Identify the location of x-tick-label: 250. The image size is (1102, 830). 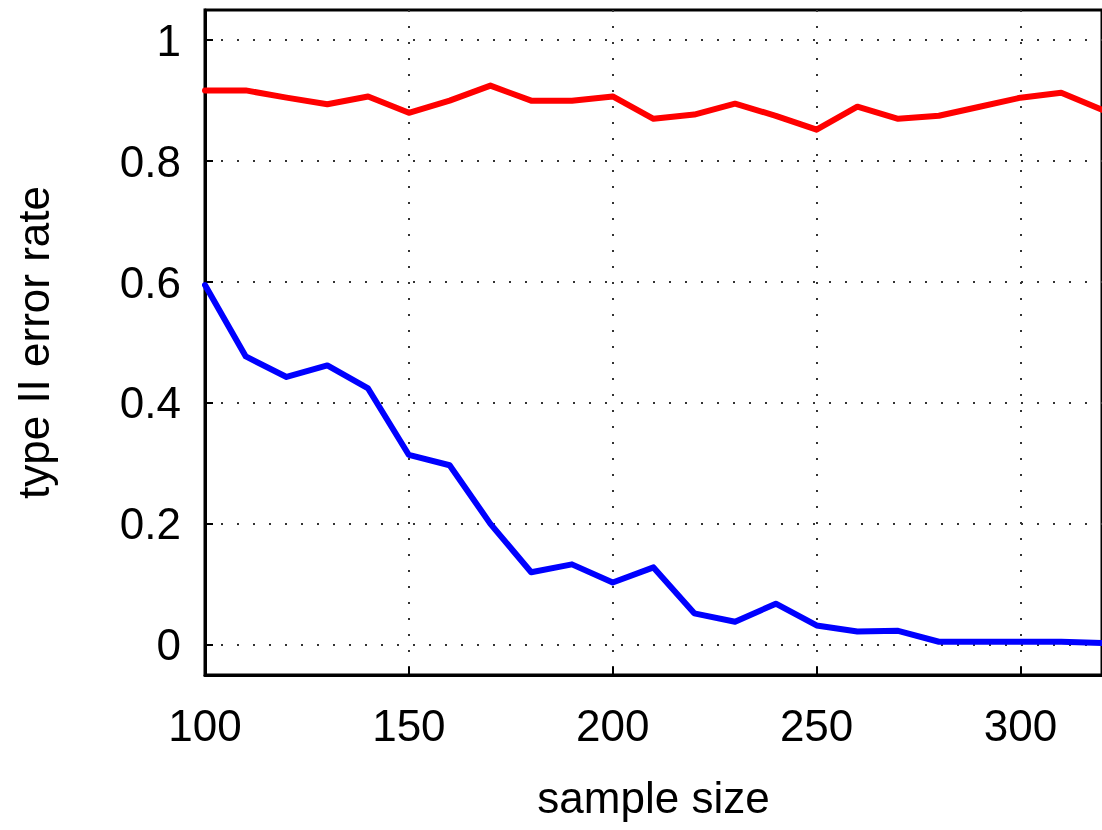
(816, 725).